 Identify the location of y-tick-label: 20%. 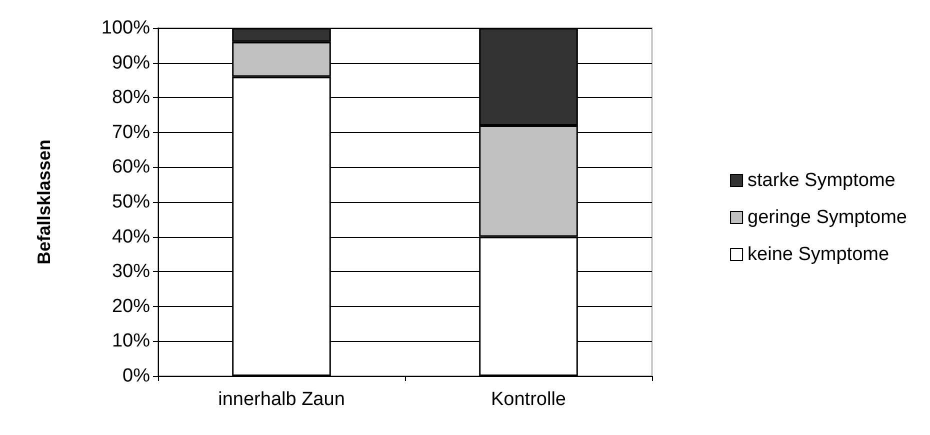
(131, 306).